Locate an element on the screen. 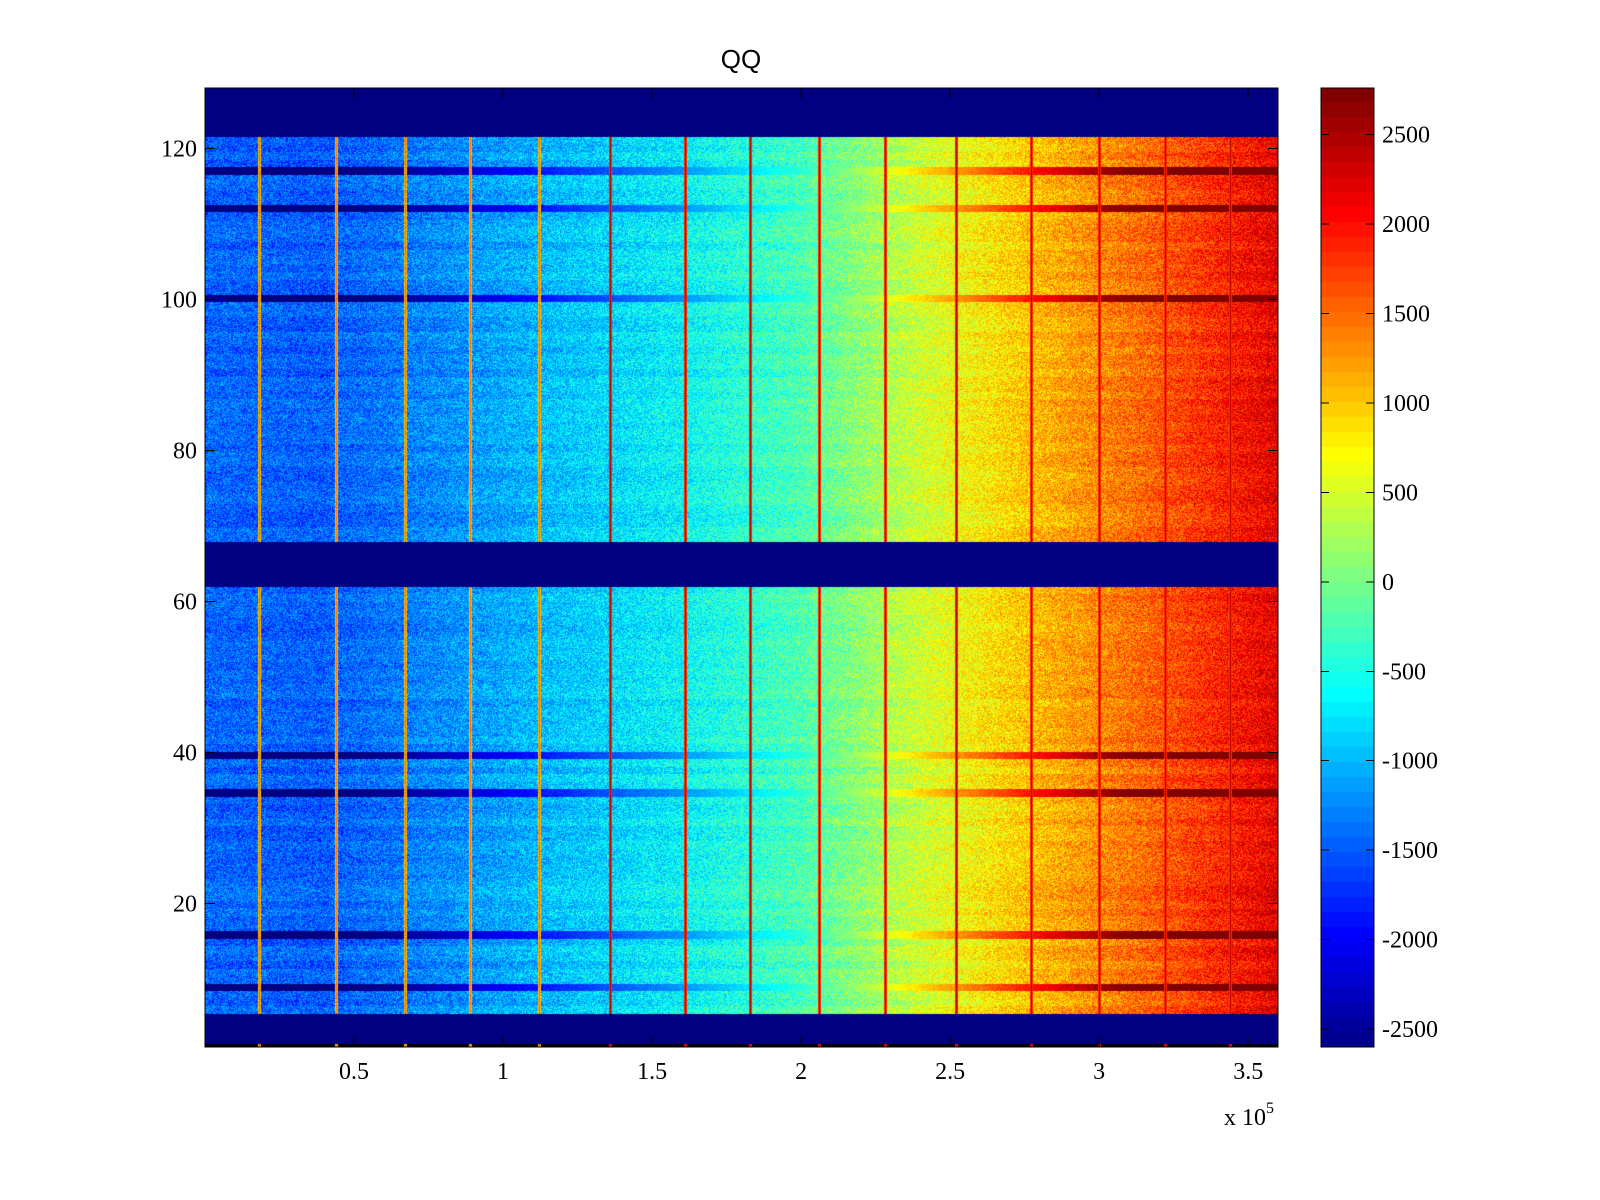 The width and height of the screenshot is (1600, 1200). y-tick-label: 100 is located at coordinates (179, 300).